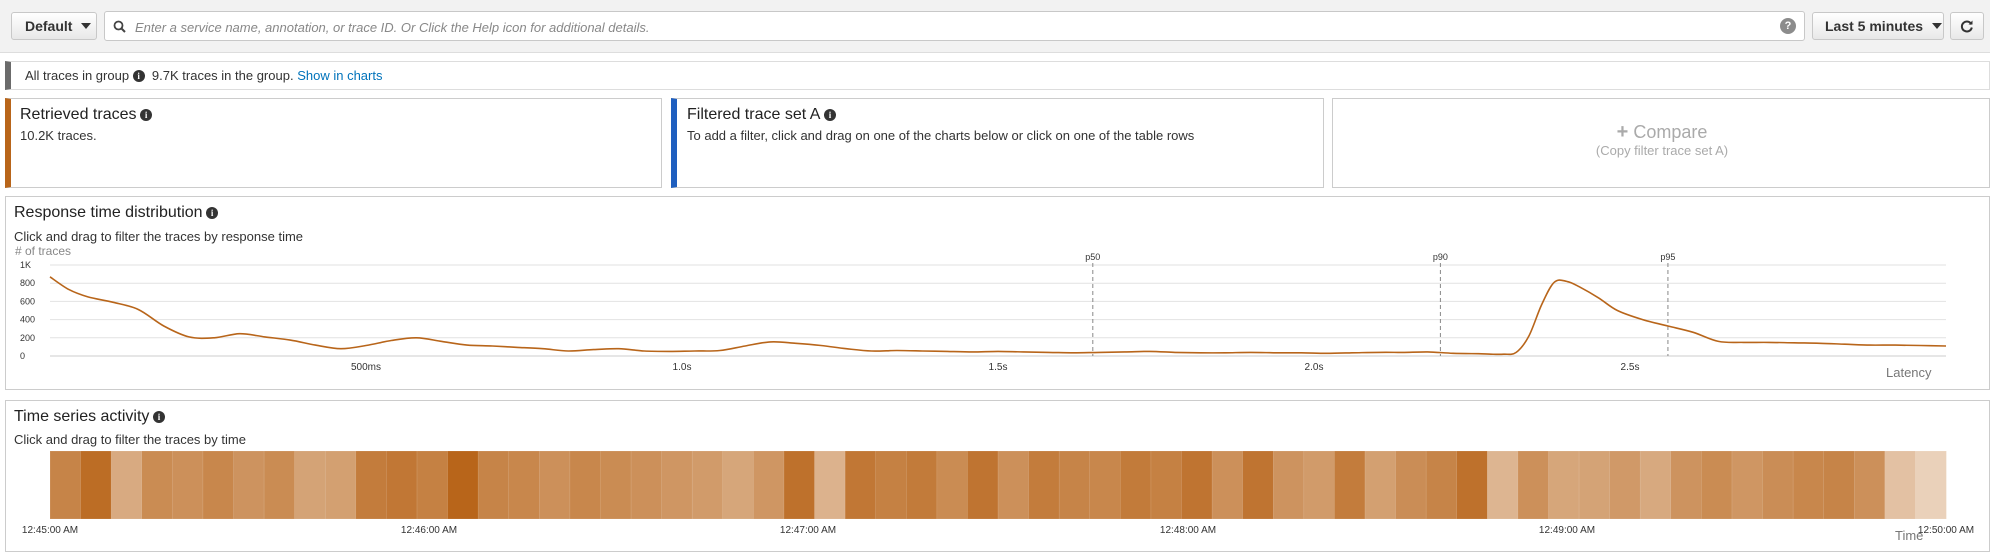 The height and width of the screenshot is (558, 1990). What do you see at coordinates (1440, 257) in the screenshot?
I see `percentile-marker-label: p90` at bounding box center [1440, 257].